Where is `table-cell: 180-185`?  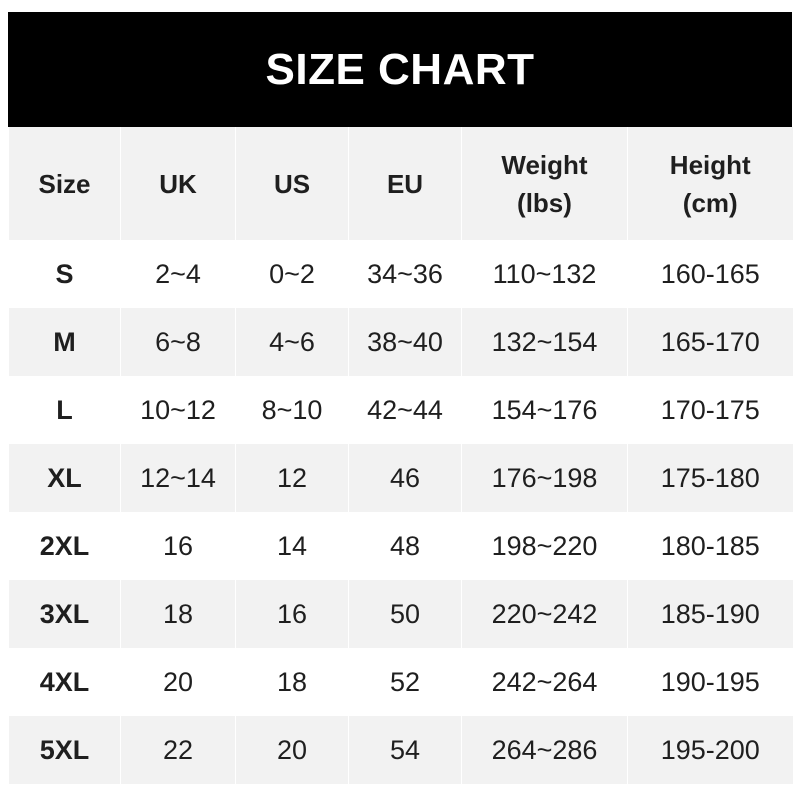
table-cell: 180-185 is located at coordinates (710, 546).